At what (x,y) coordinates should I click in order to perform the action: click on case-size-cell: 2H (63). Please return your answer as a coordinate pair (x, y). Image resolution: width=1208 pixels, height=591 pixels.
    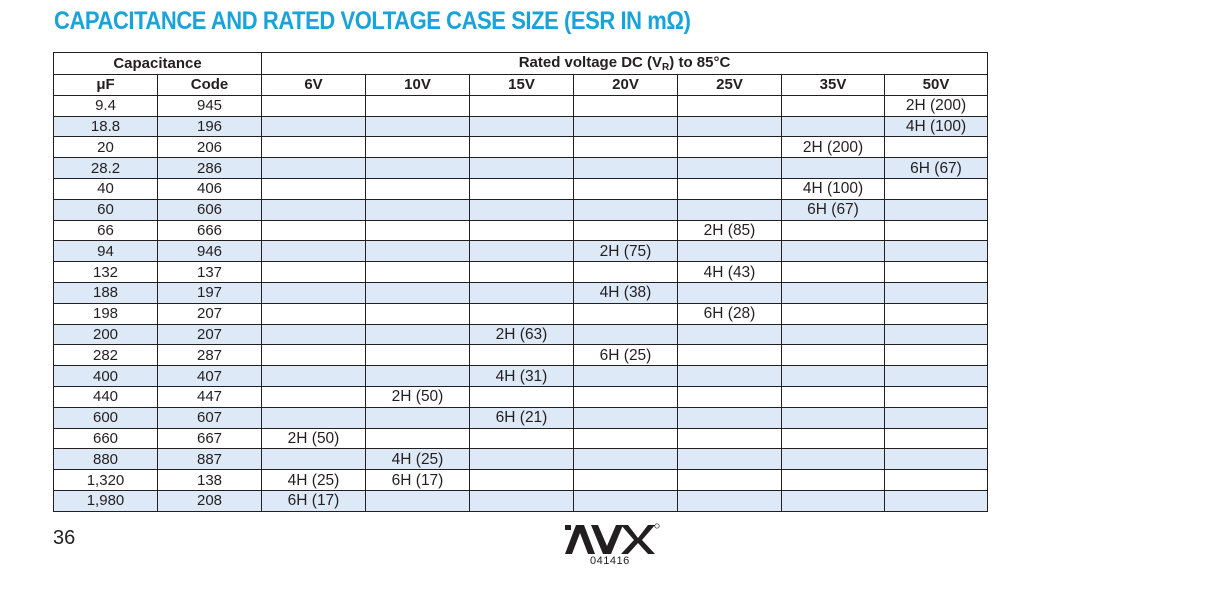
    Looking at the image, I should click on (521, 334).